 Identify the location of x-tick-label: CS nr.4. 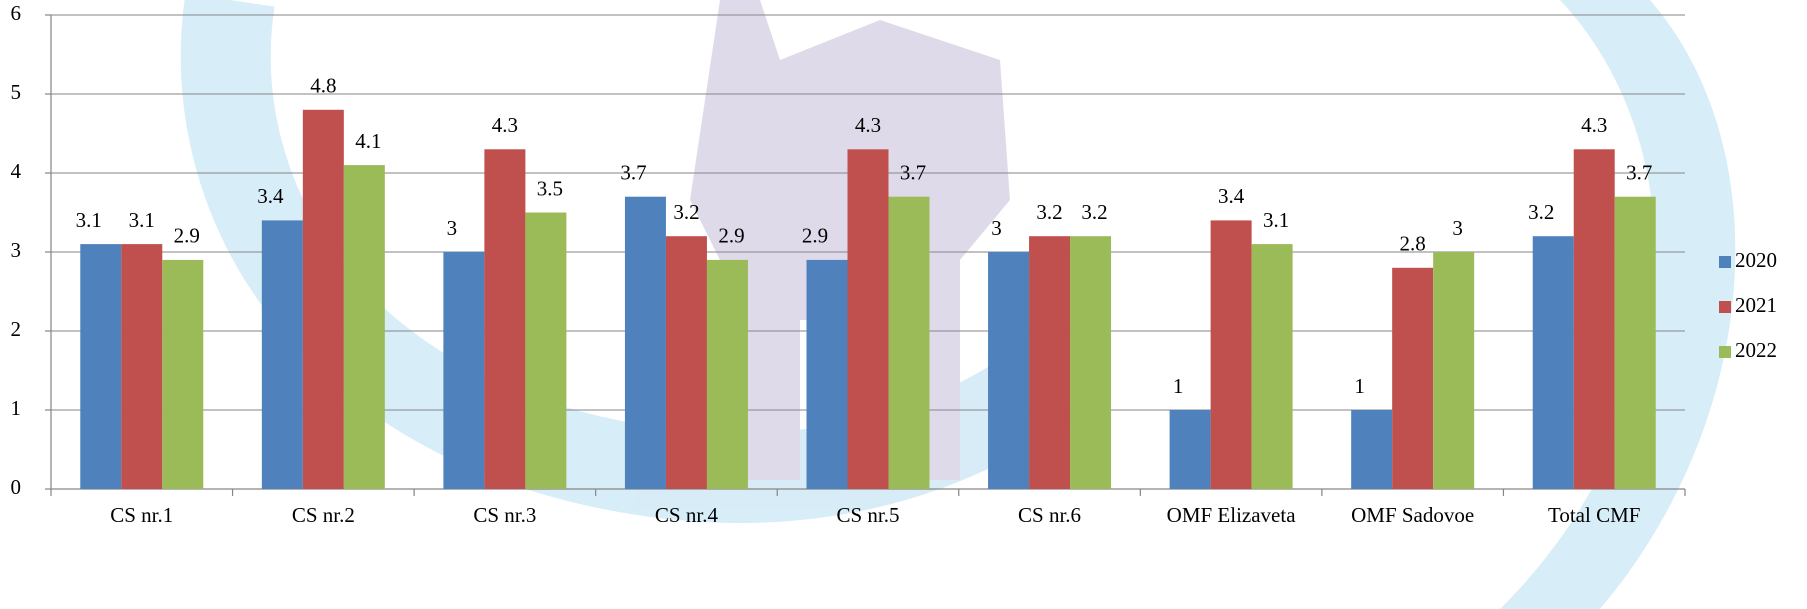
(687, 515).